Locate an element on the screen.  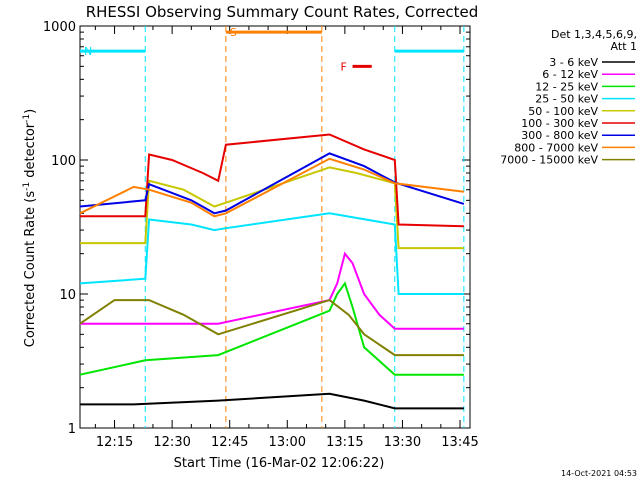
y-tick-label: 100 is located at coordinates (63, 161).